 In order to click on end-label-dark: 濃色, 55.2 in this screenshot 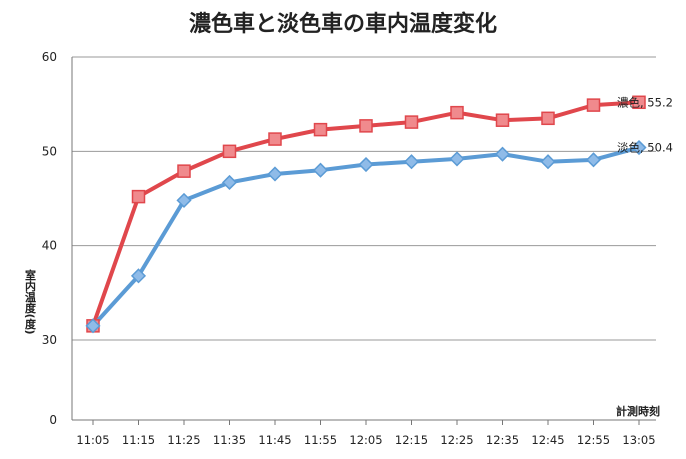, I will do `click(645, 102)`.